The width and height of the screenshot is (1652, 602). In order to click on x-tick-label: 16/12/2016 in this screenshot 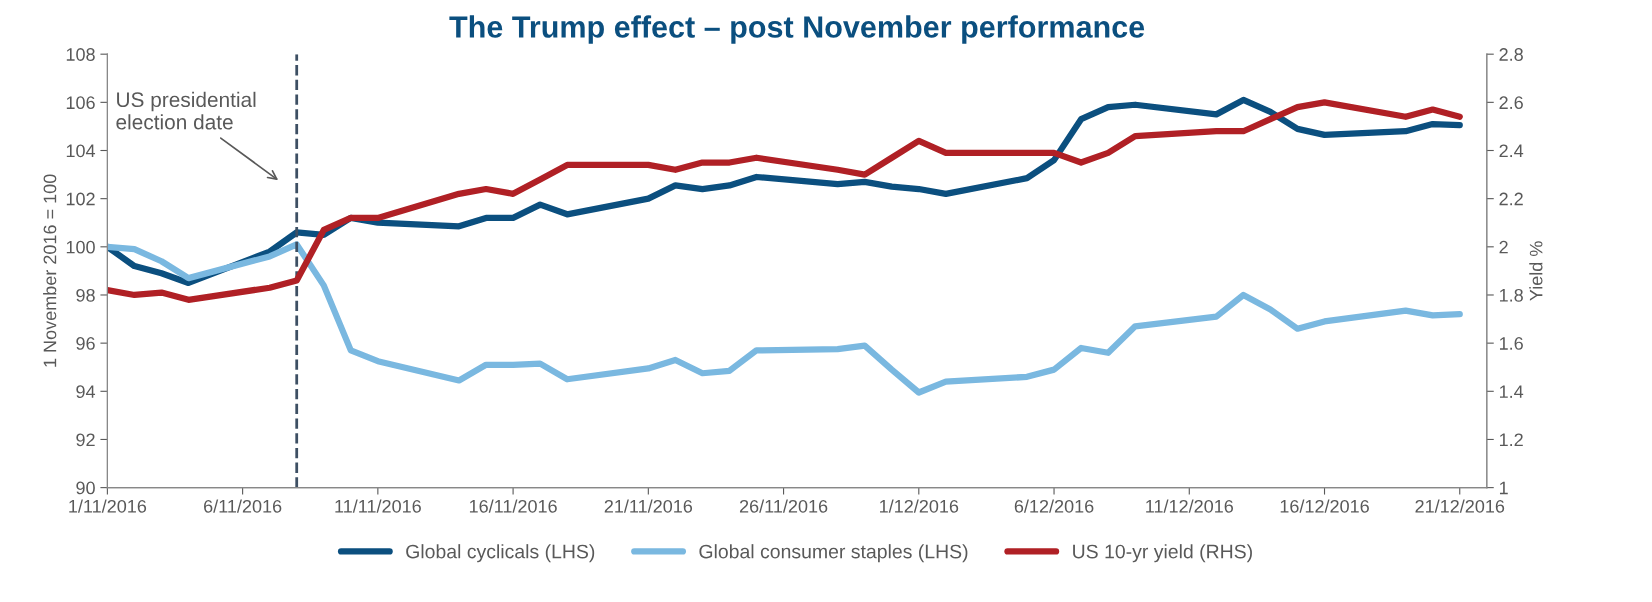, I will do `click(1324, 506)`.